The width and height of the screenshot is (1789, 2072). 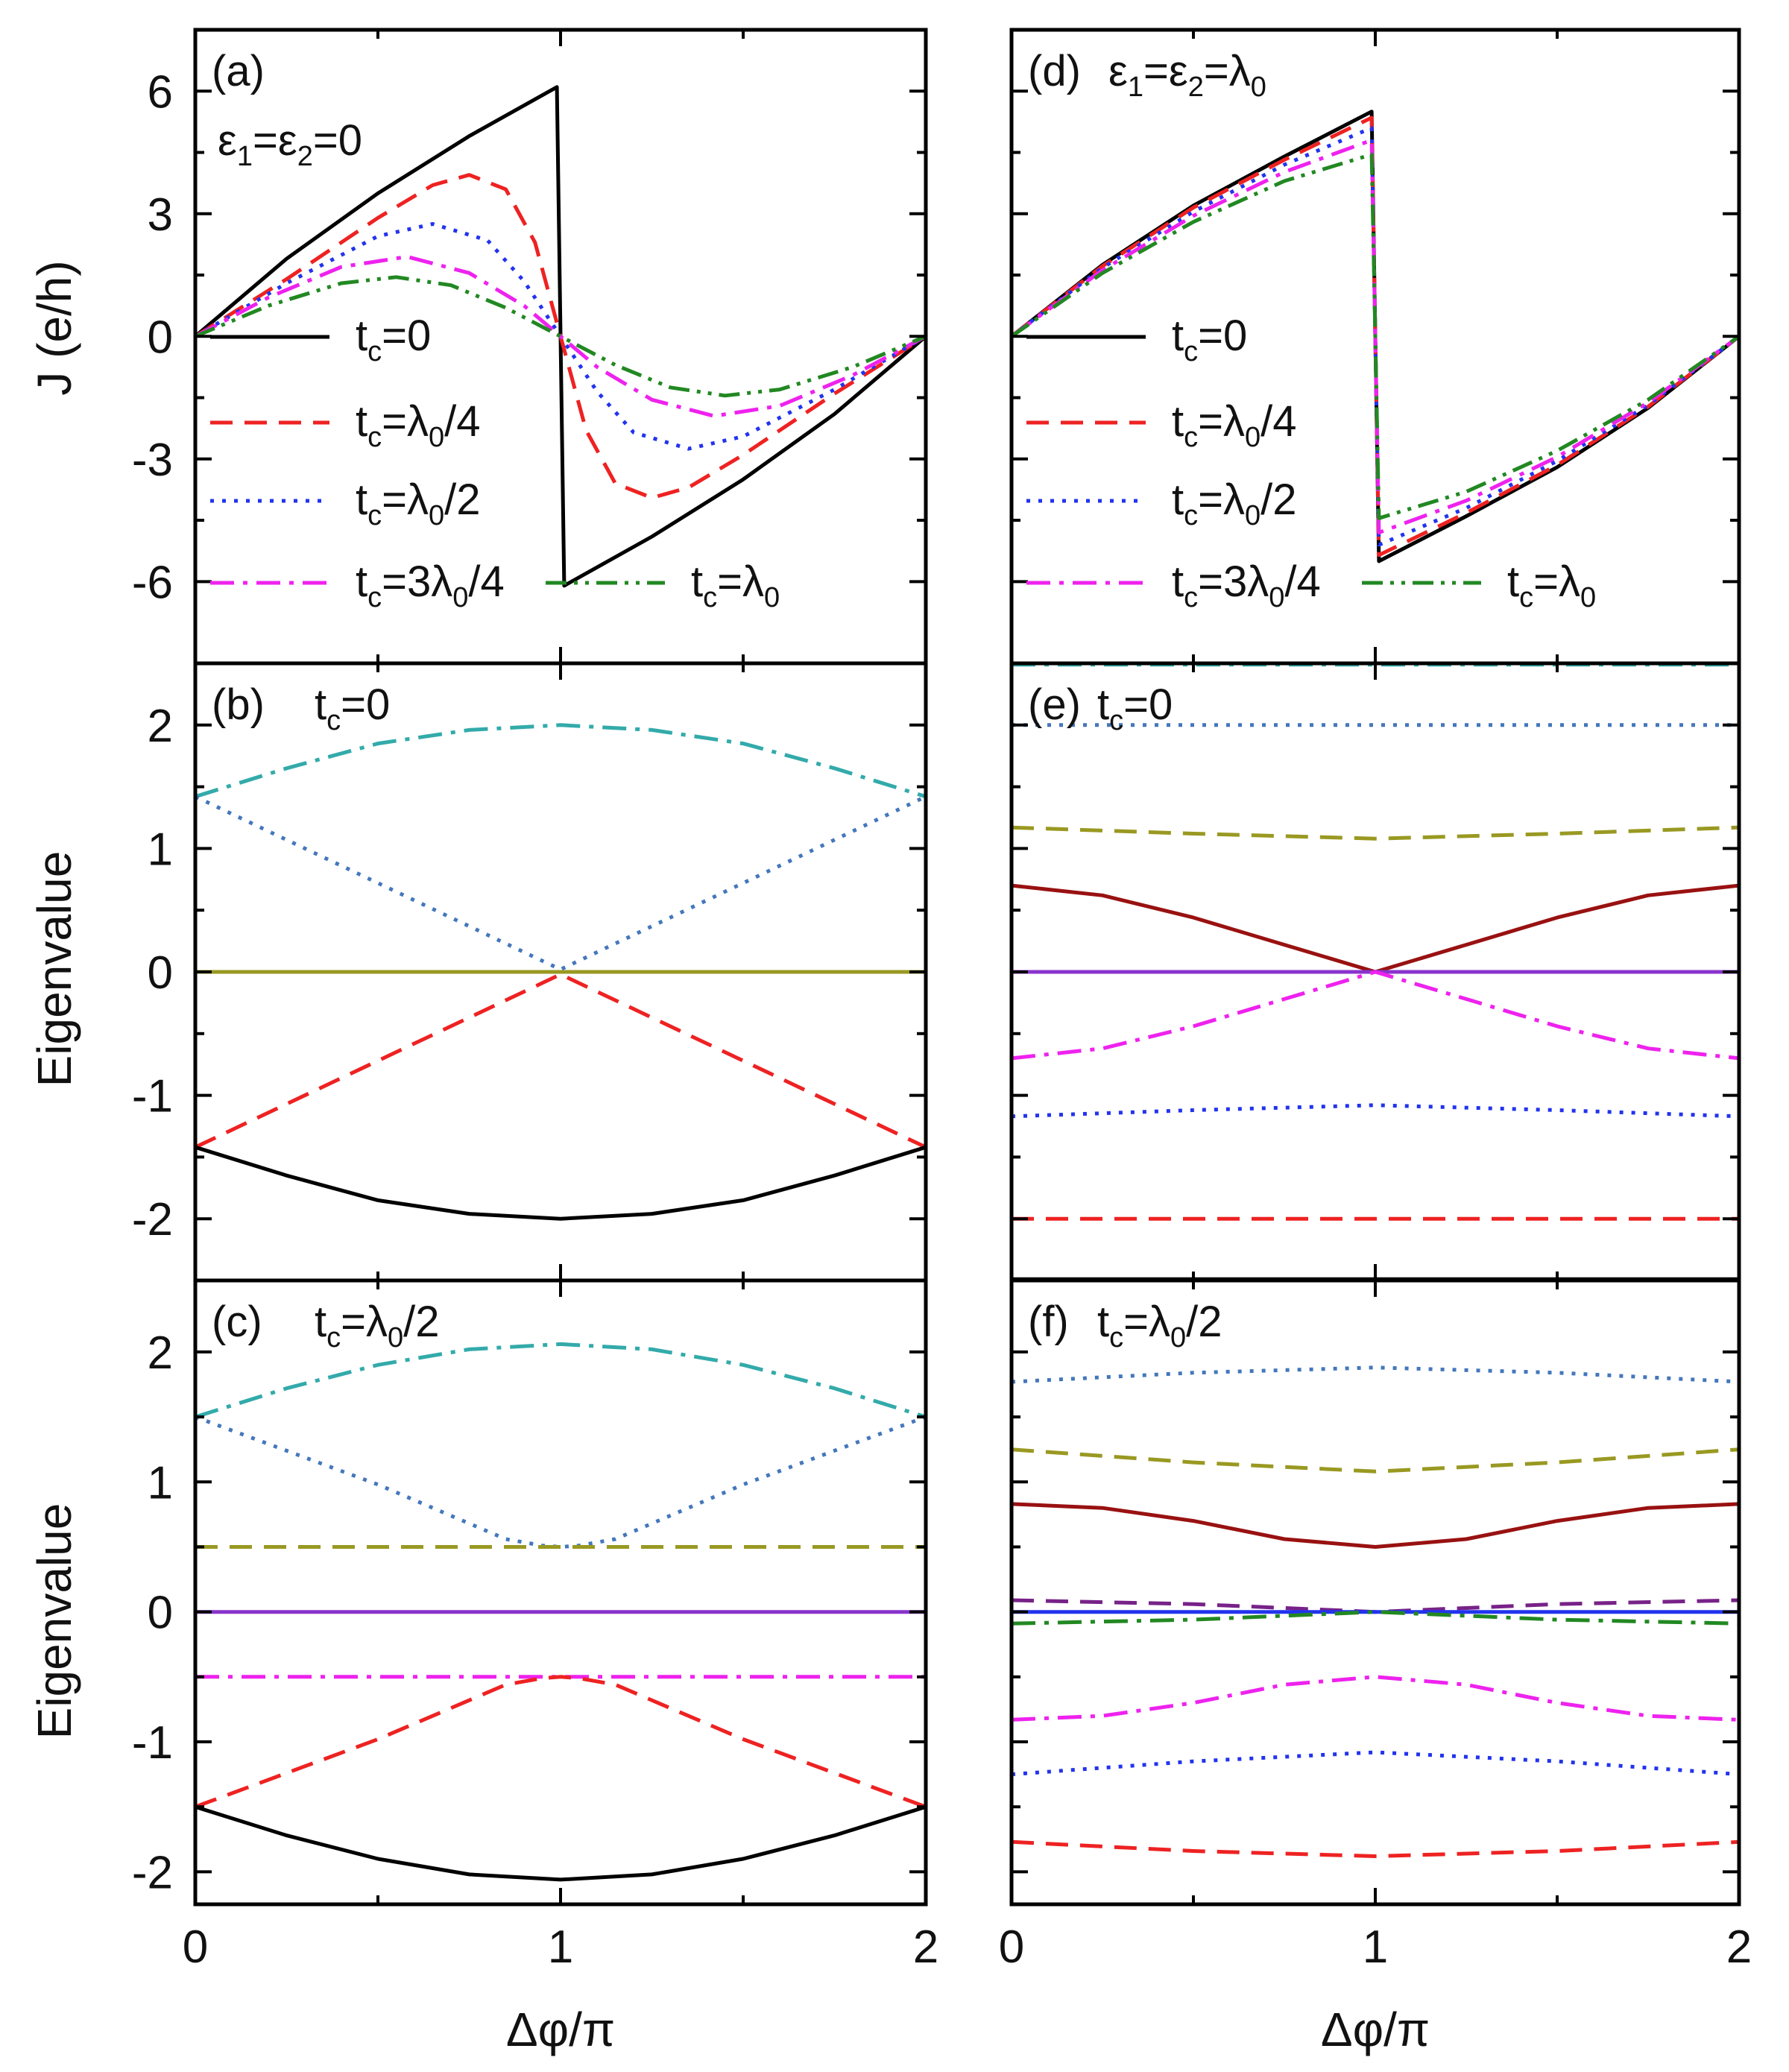 I want to click on ytick-label-a-4: 6, so click(x=160, y=92).